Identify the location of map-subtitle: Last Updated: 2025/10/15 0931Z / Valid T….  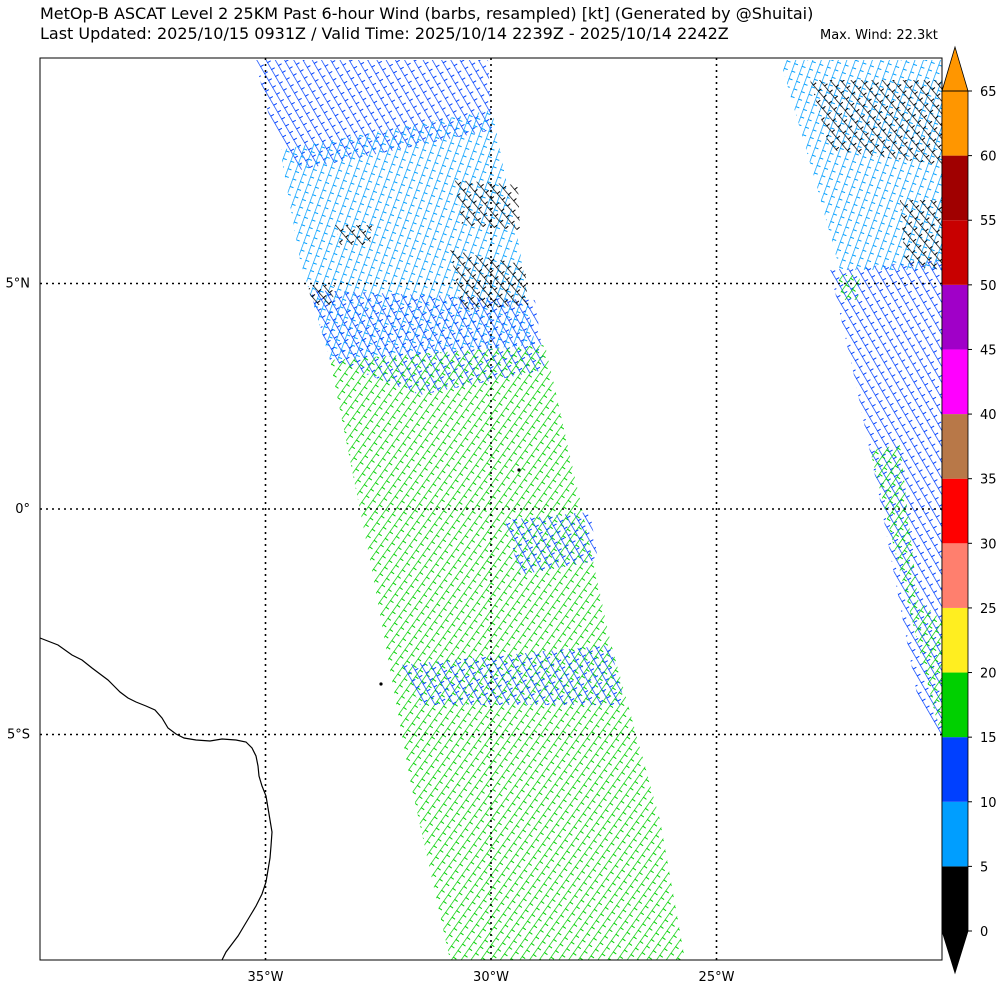
(384, 33).